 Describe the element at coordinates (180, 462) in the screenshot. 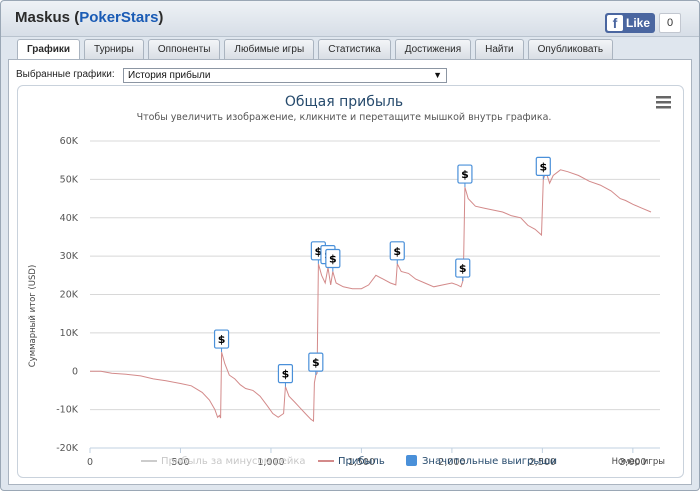

I see `x-tick-label: 500` at that location.